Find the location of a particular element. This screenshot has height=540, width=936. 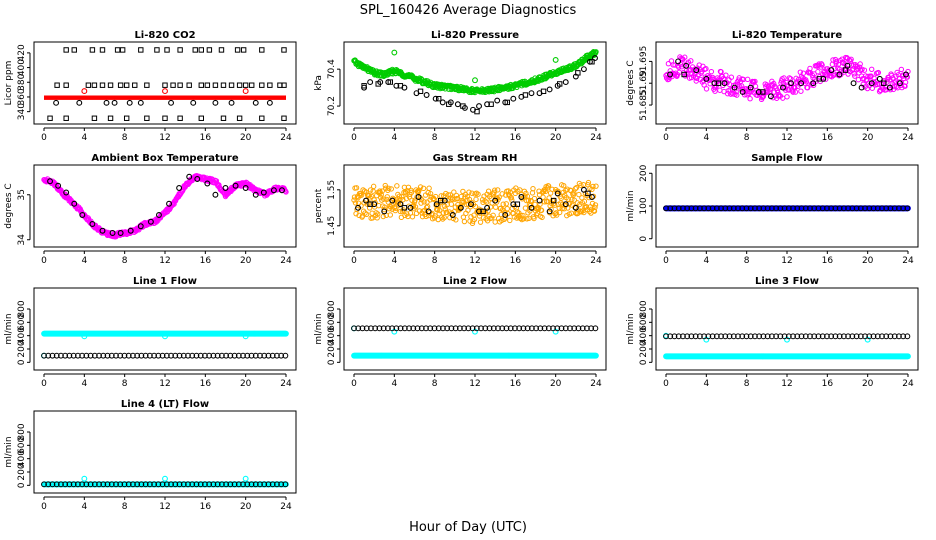

y-tick-label: 600 is located at coordinates (644, 321).